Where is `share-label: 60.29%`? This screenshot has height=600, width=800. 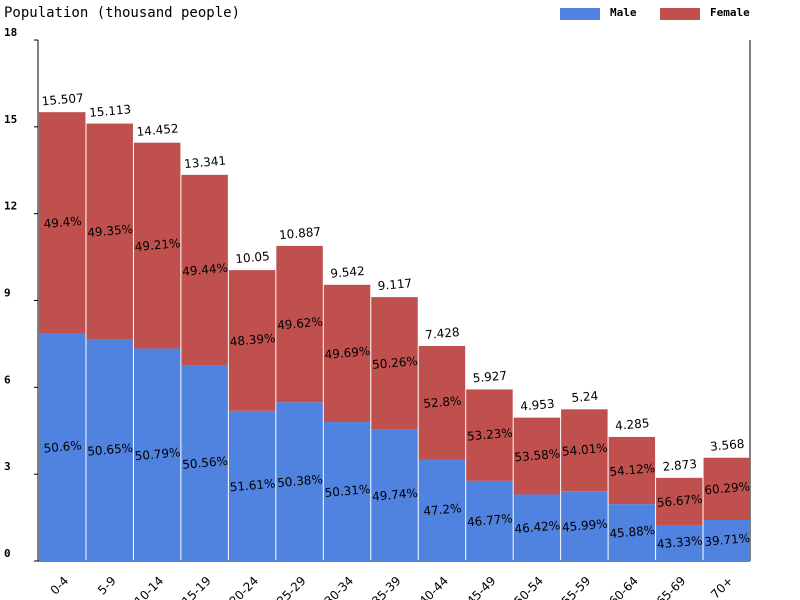
share-label: 60.29% is located at coordinates (727, 488).